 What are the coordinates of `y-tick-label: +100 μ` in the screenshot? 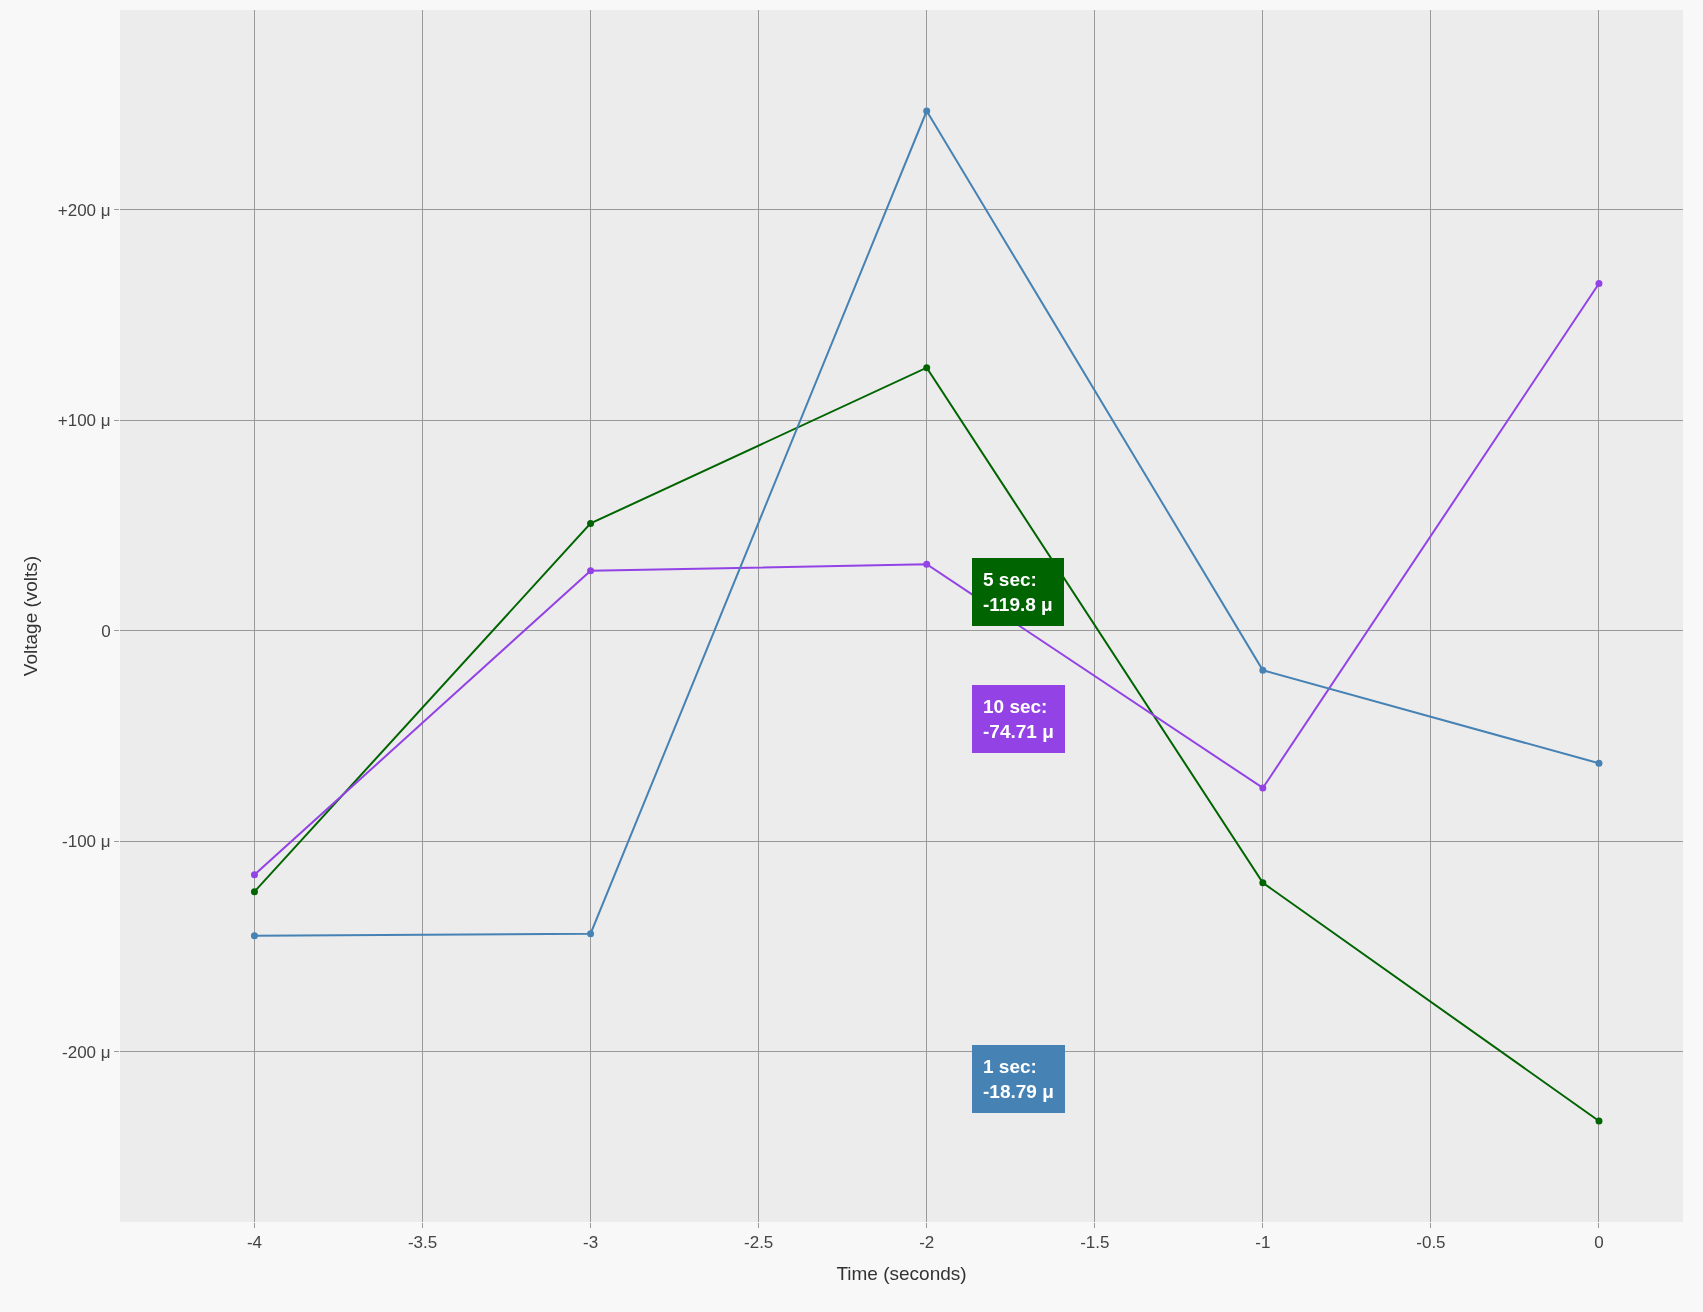 It's located at (84, 421).